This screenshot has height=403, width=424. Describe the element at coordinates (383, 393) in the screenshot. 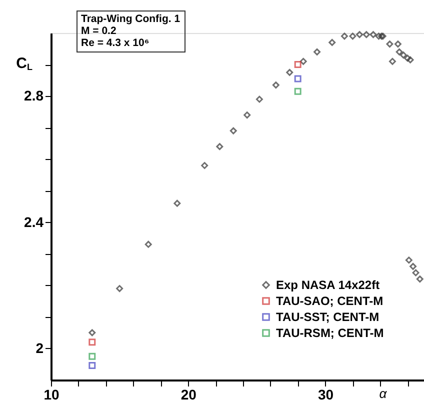

I see `x-axis-title: α` at that location.